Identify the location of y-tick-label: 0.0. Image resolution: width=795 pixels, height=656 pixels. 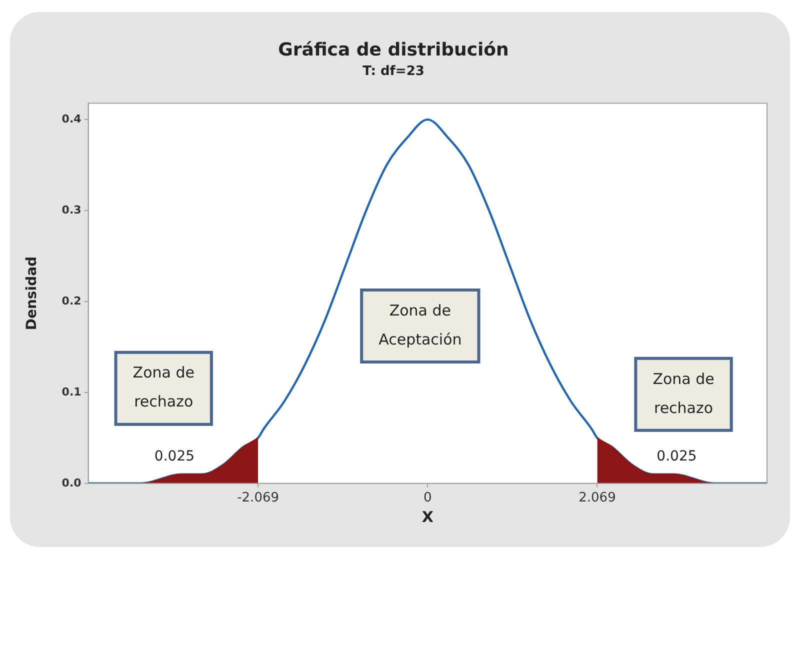
(72, 483).